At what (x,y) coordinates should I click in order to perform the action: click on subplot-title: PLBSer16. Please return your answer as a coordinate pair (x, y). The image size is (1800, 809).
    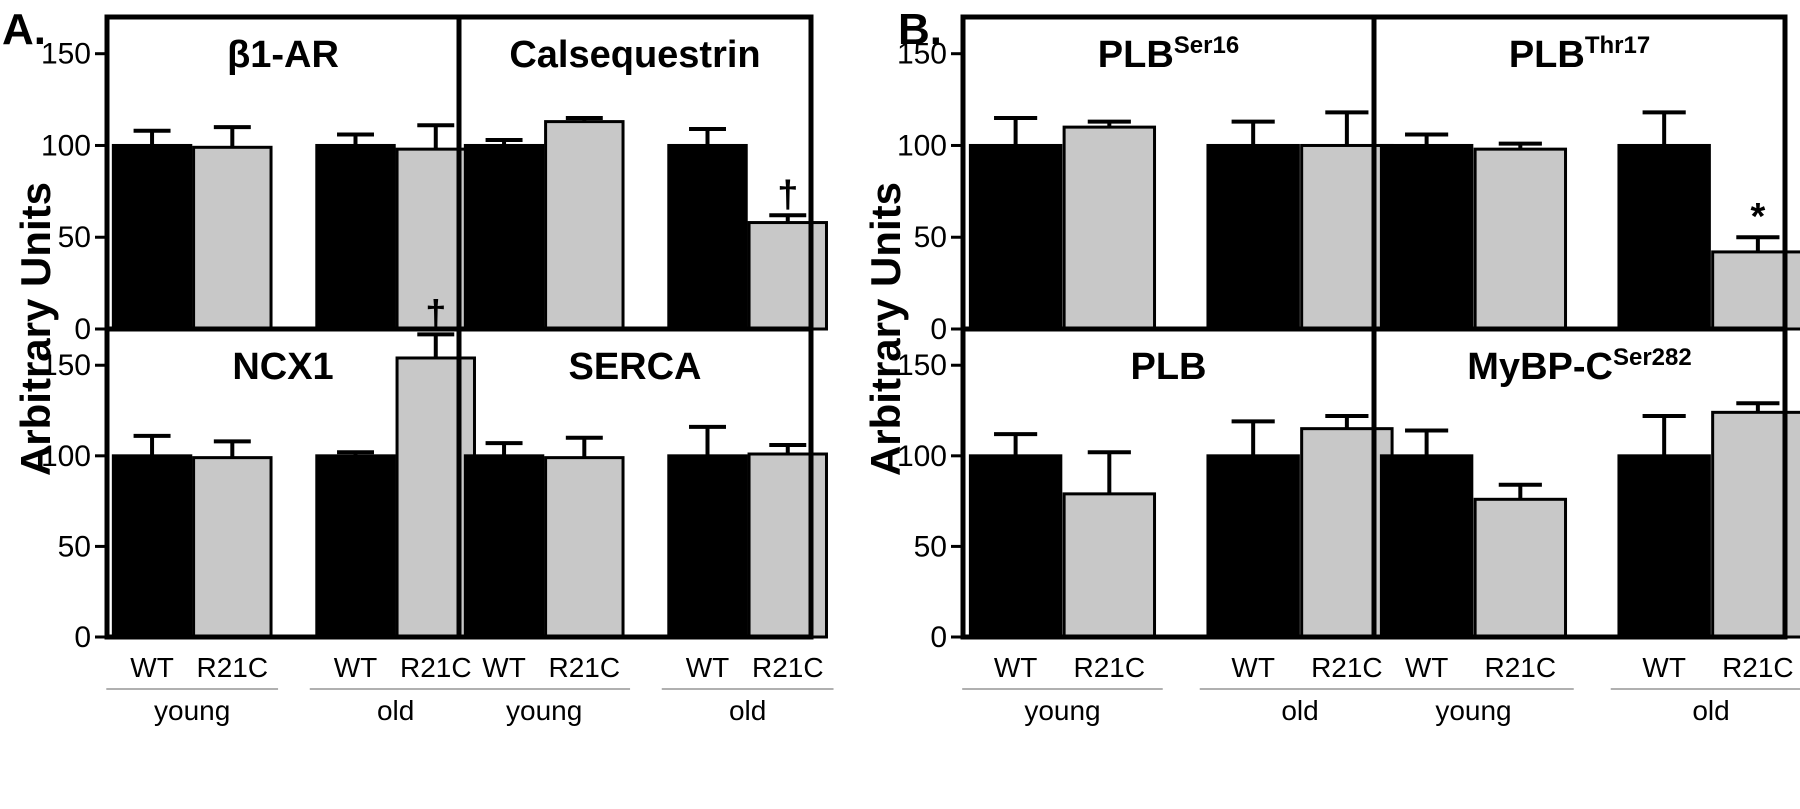
    Looking at the image, I should click on (1168, 54).